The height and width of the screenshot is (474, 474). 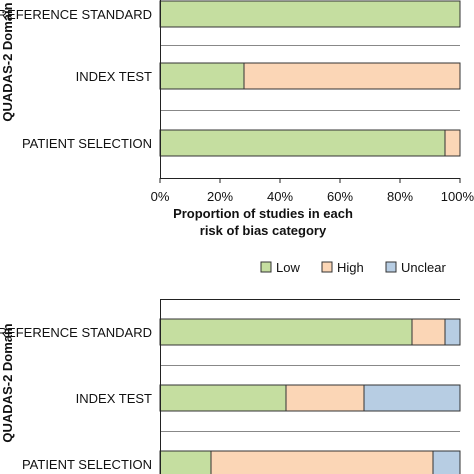 What do you see at coordinates (452, 332) in the screenshot?
I see `bar-reference-standard-unclear` at bounding box center [452, 332].